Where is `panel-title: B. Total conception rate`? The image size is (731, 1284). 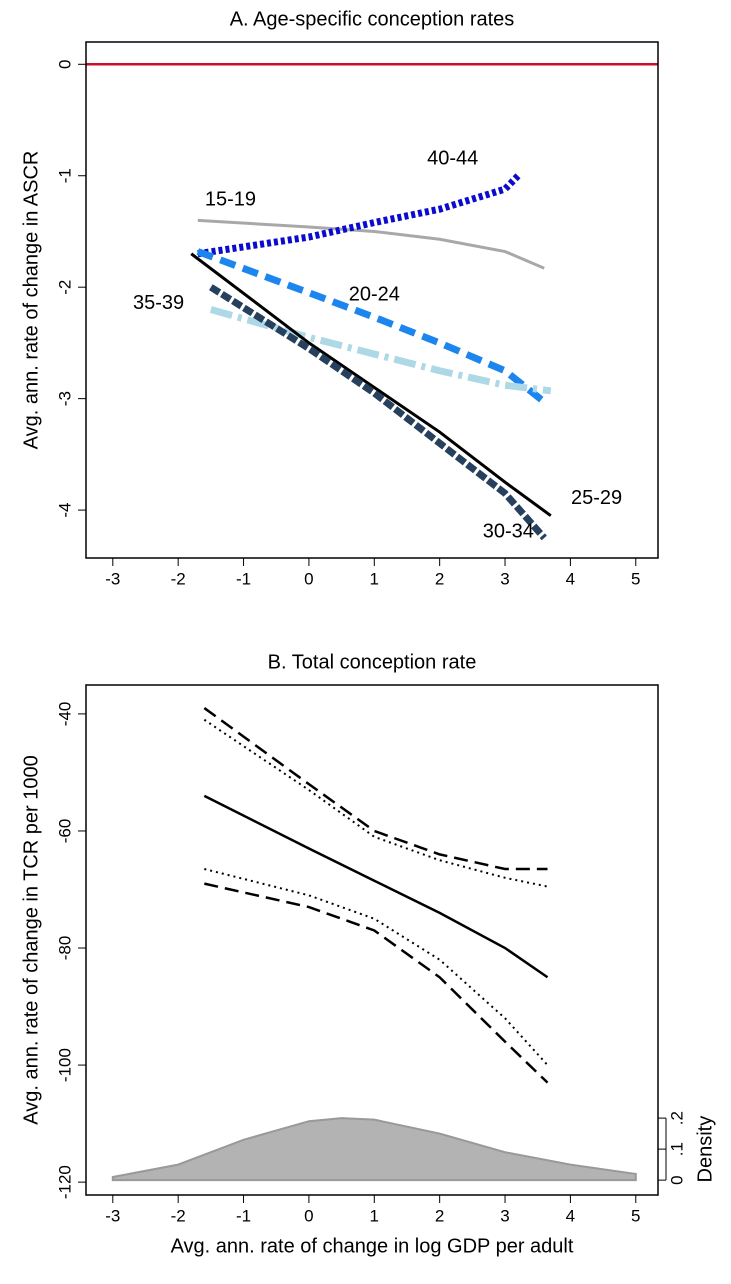
panel-title: B. Total conception rate is located at coordinates (372, 662).